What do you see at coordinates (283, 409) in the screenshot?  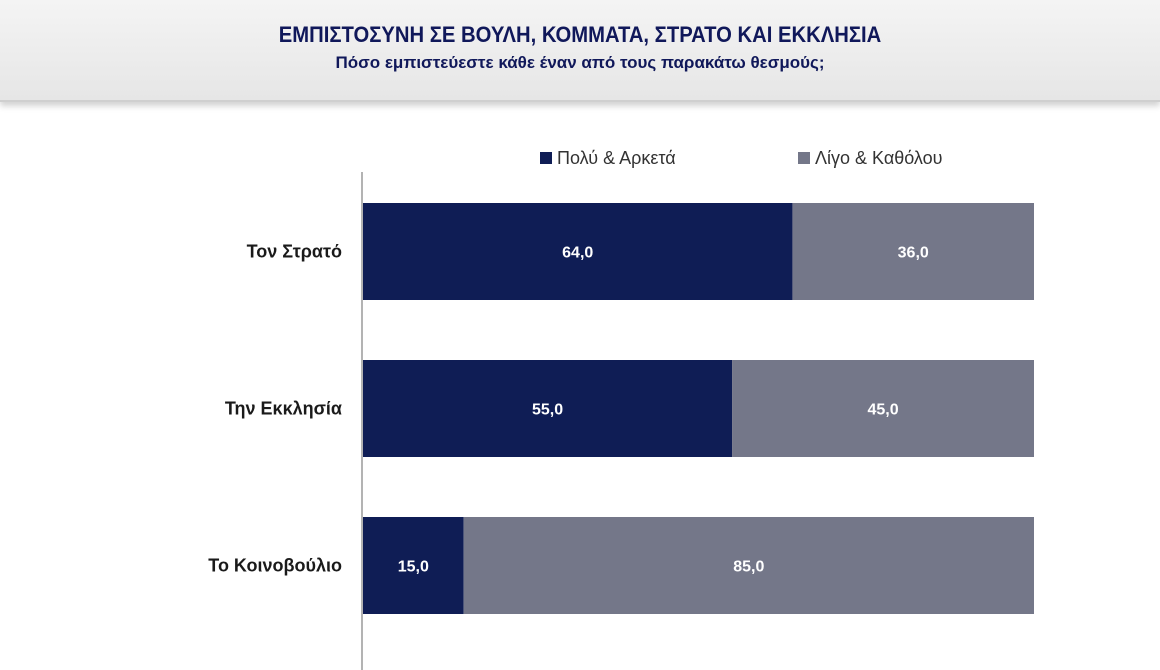 I see `category-label: Την Εκκλησία` at bounding box center [283, 409].